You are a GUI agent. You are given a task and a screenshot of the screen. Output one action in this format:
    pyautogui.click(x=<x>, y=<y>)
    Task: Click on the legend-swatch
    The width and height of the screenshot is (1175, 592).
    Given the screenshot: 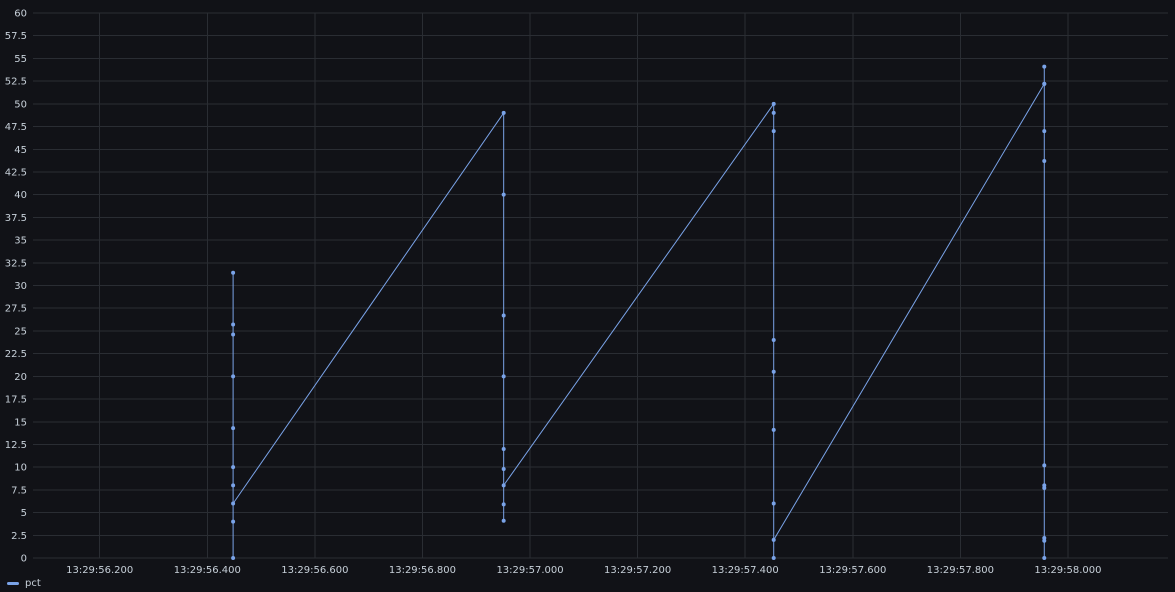 What is the action you would take?
    pyautogui.click(x=13, y=583)
    